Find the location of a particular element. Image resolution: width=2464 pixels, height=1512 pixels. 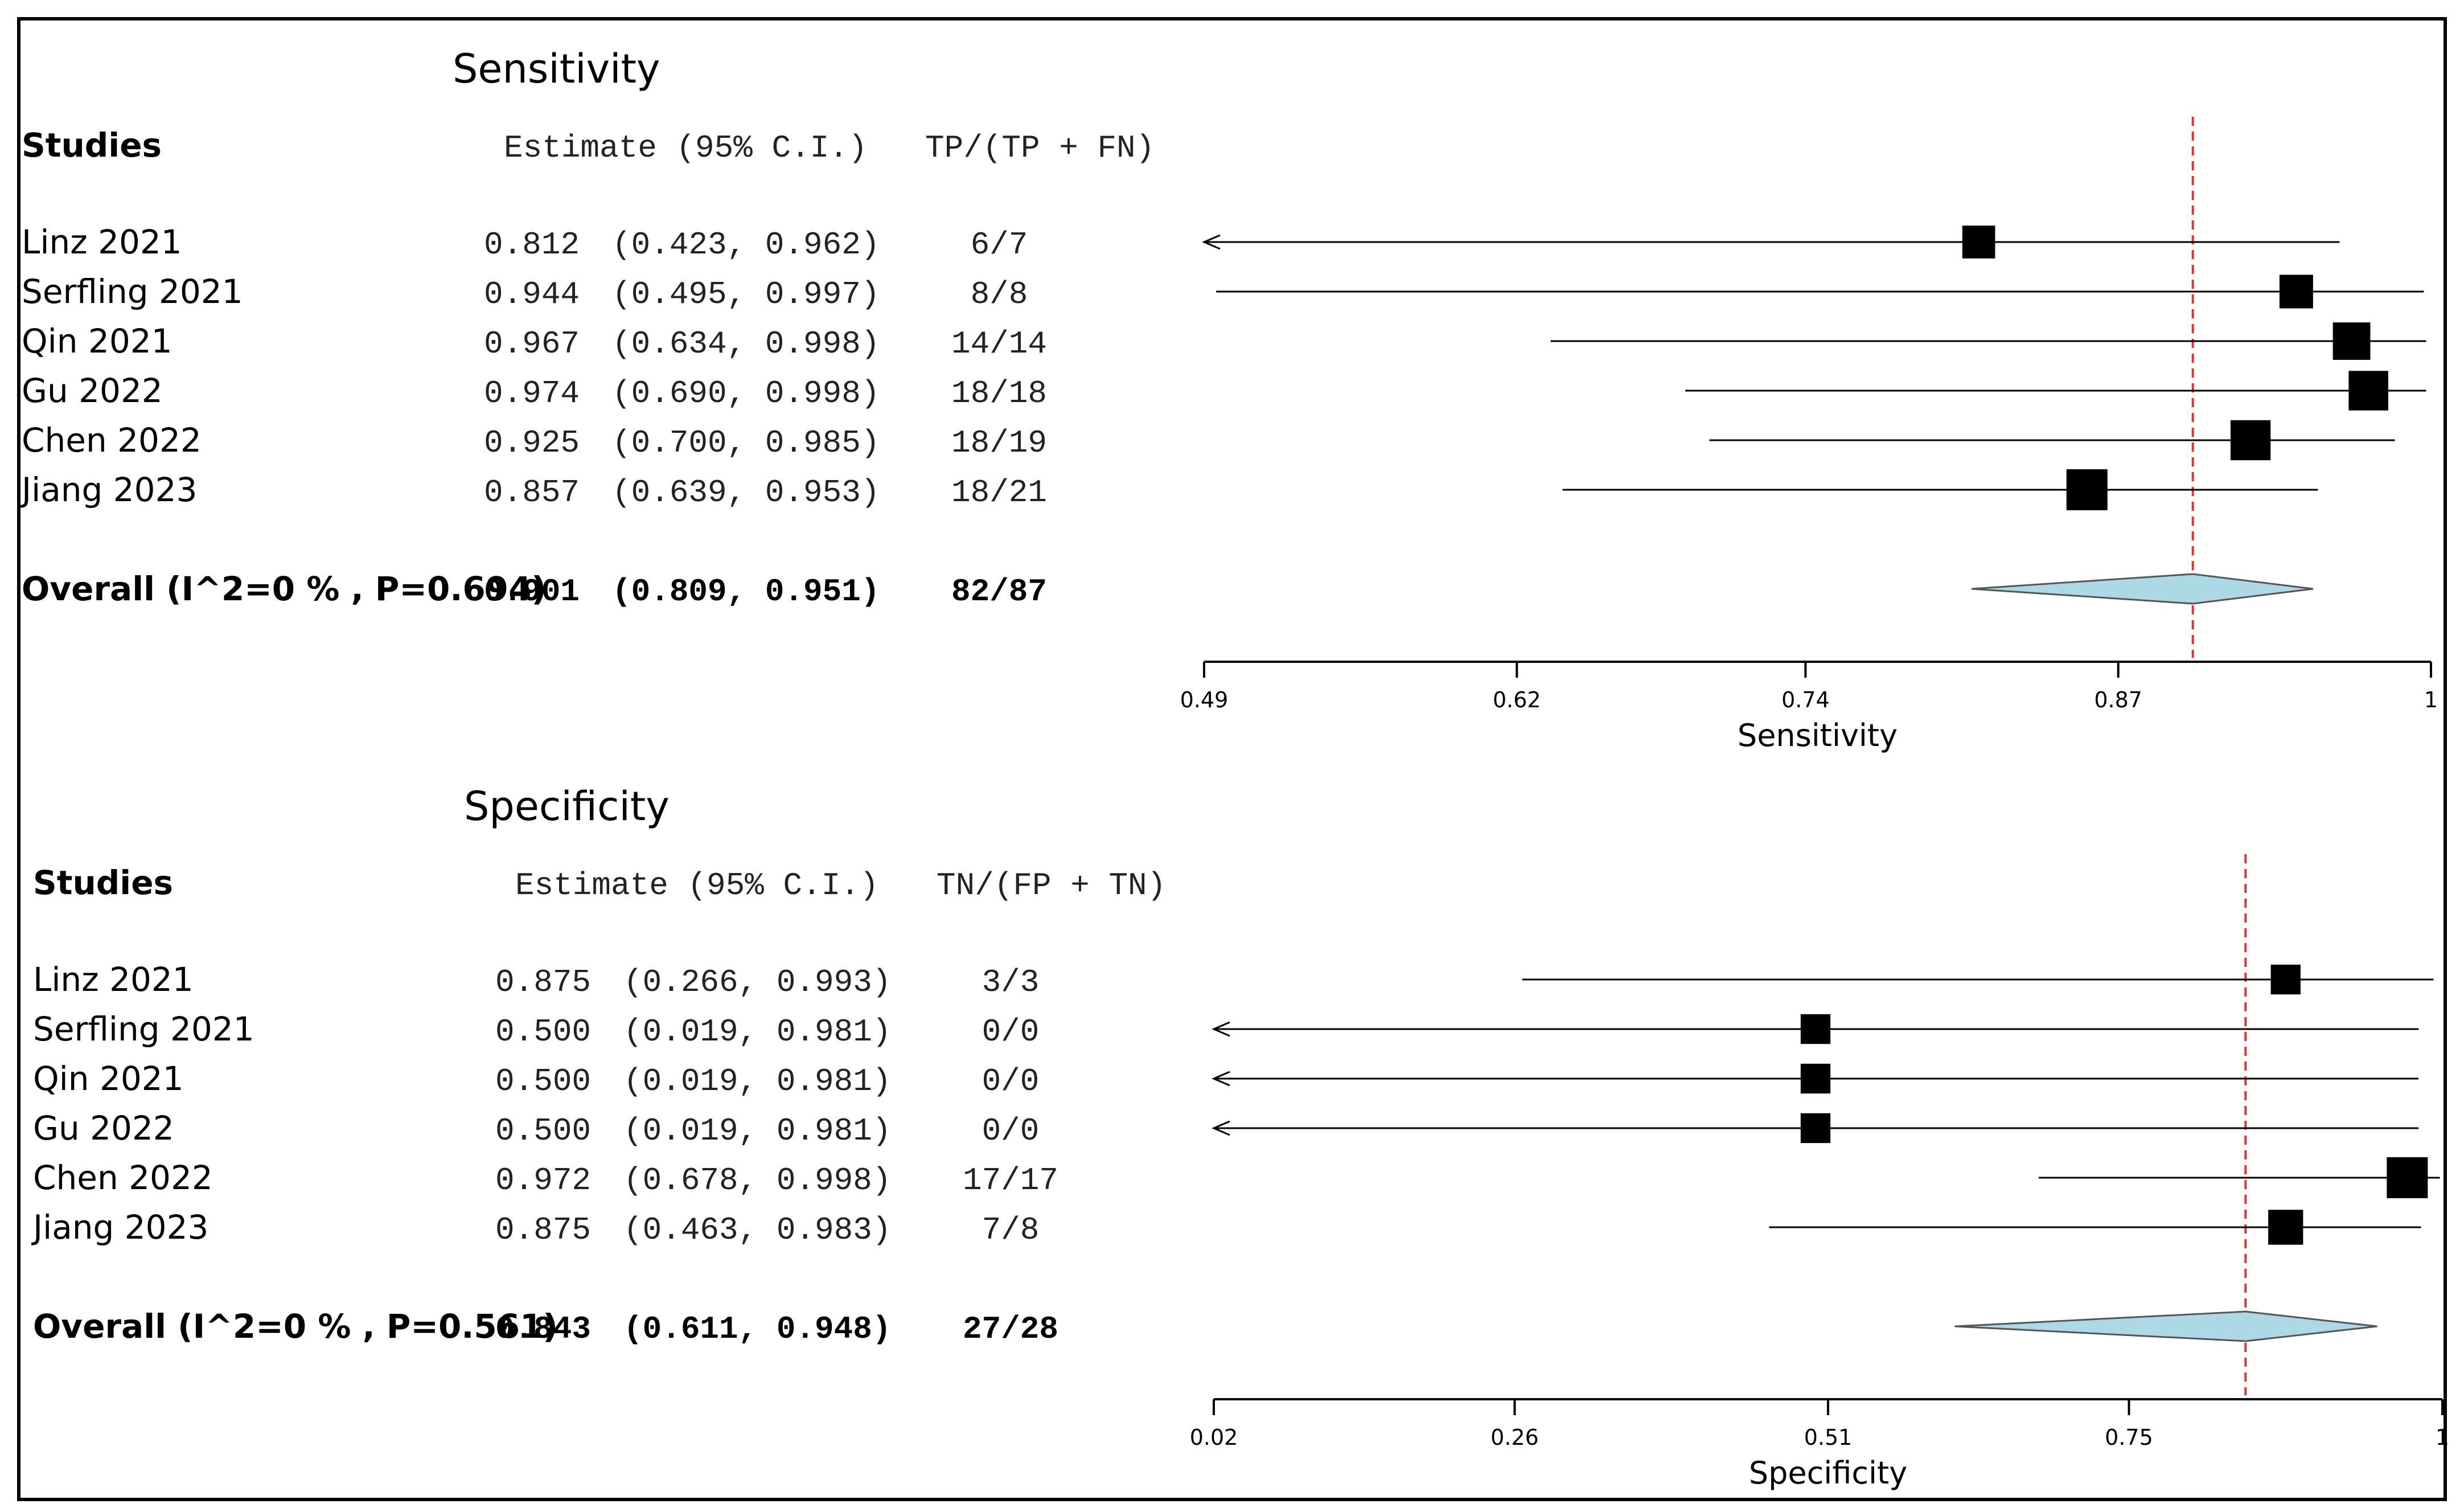

panel-1-study-count: 18/21 is located at coordinates (999, 492).